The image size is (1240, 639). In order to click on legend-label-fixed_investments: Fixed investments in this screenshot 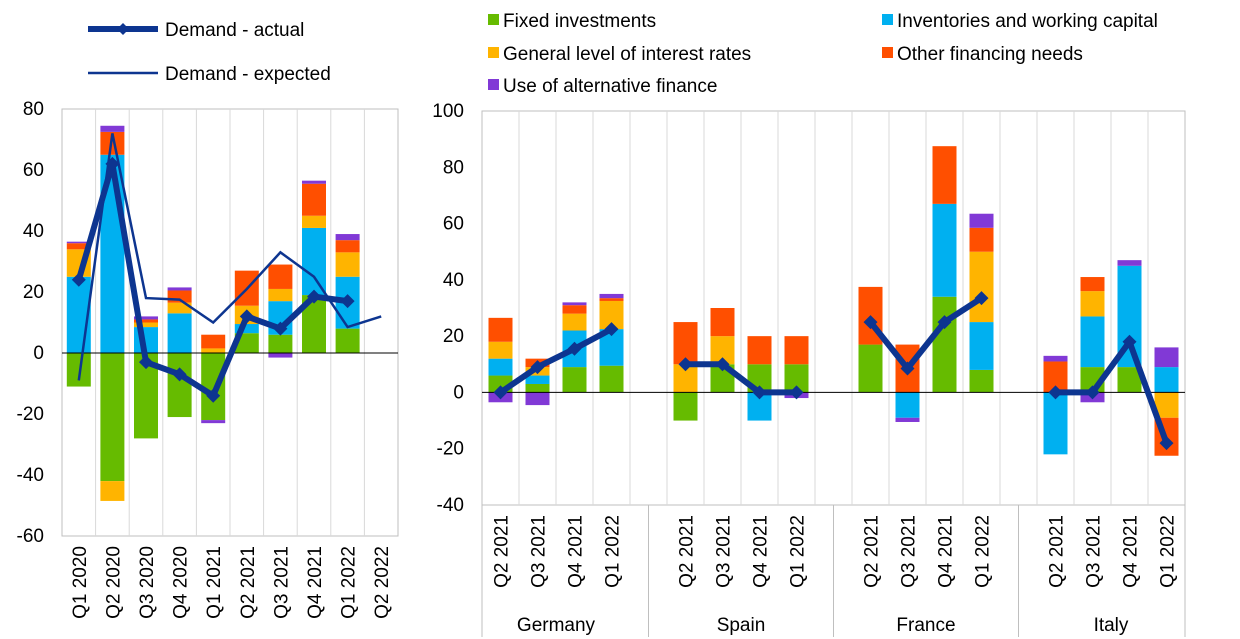, I will do `click(579, 21)`.